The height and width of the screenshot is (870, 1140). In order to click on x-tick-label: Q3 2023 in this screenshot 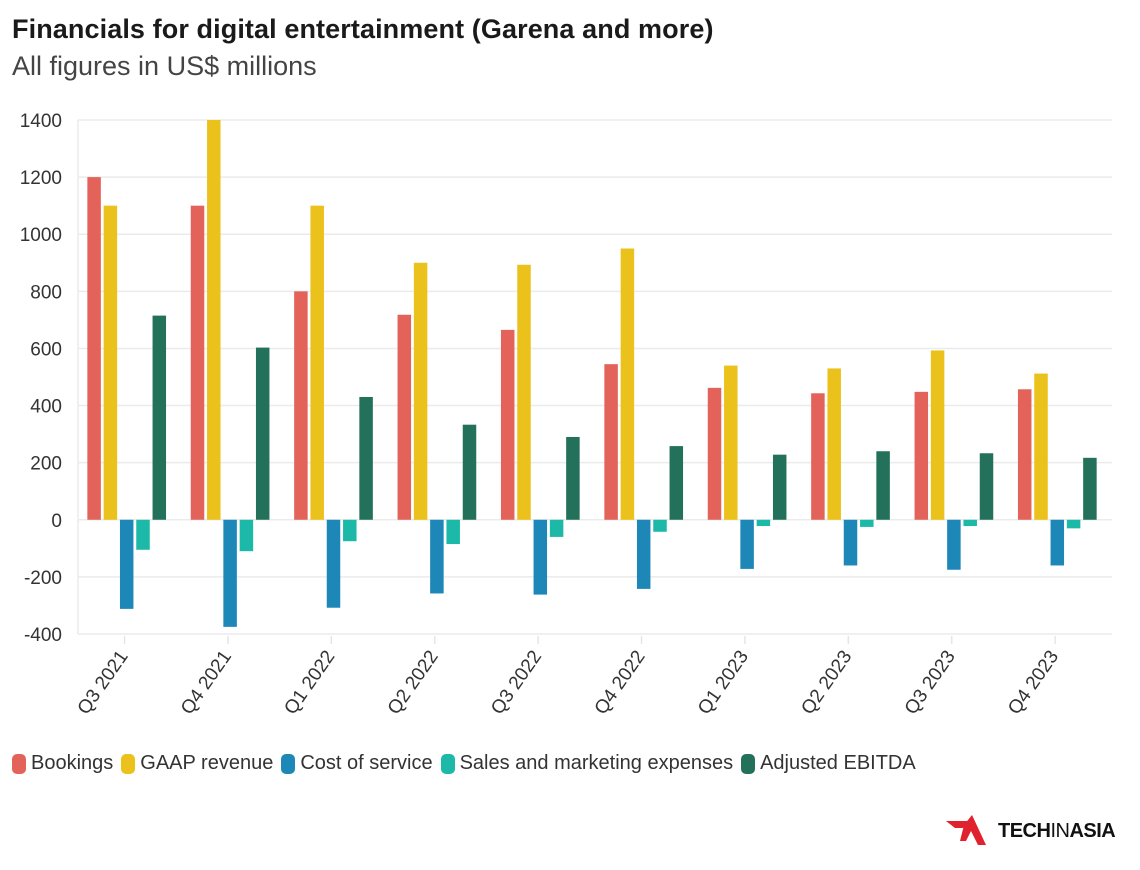, I will do `click(930, 683)`.